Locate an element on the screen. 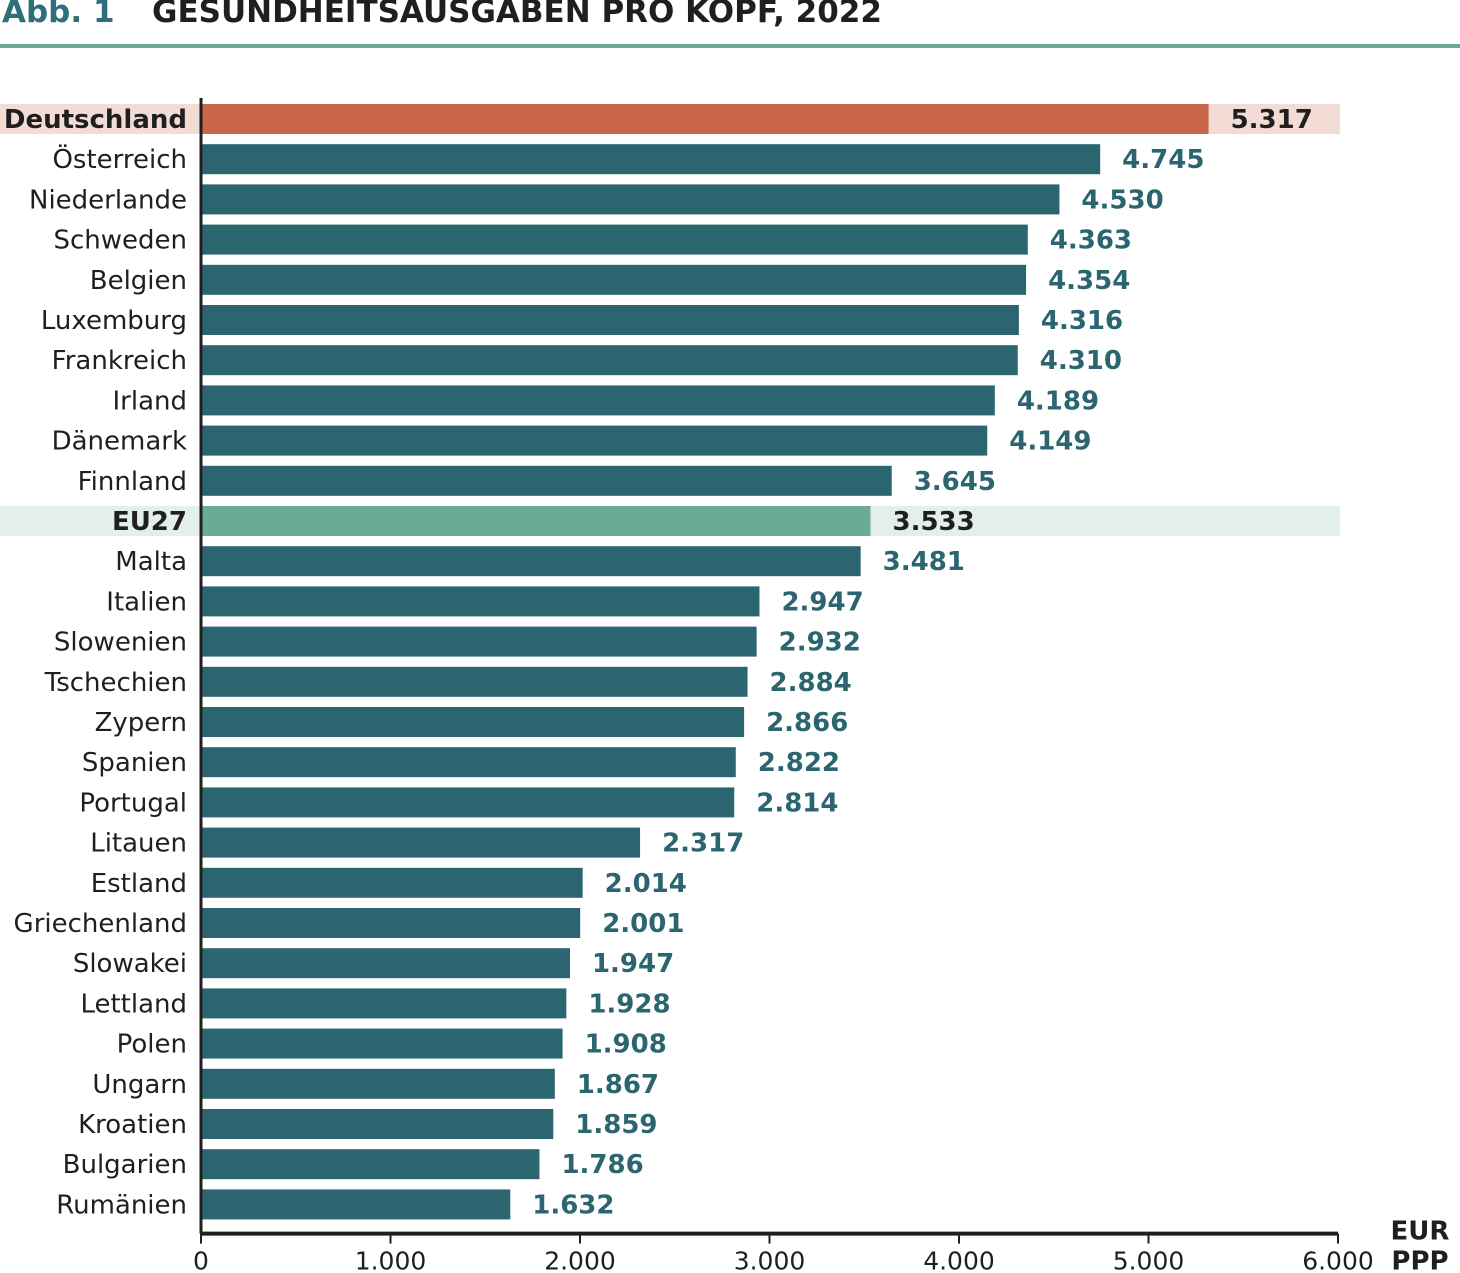 The height and width of the screenshot is (1273, 1460). value-label-estland: 2.014 is located at coordinates (646, 884).